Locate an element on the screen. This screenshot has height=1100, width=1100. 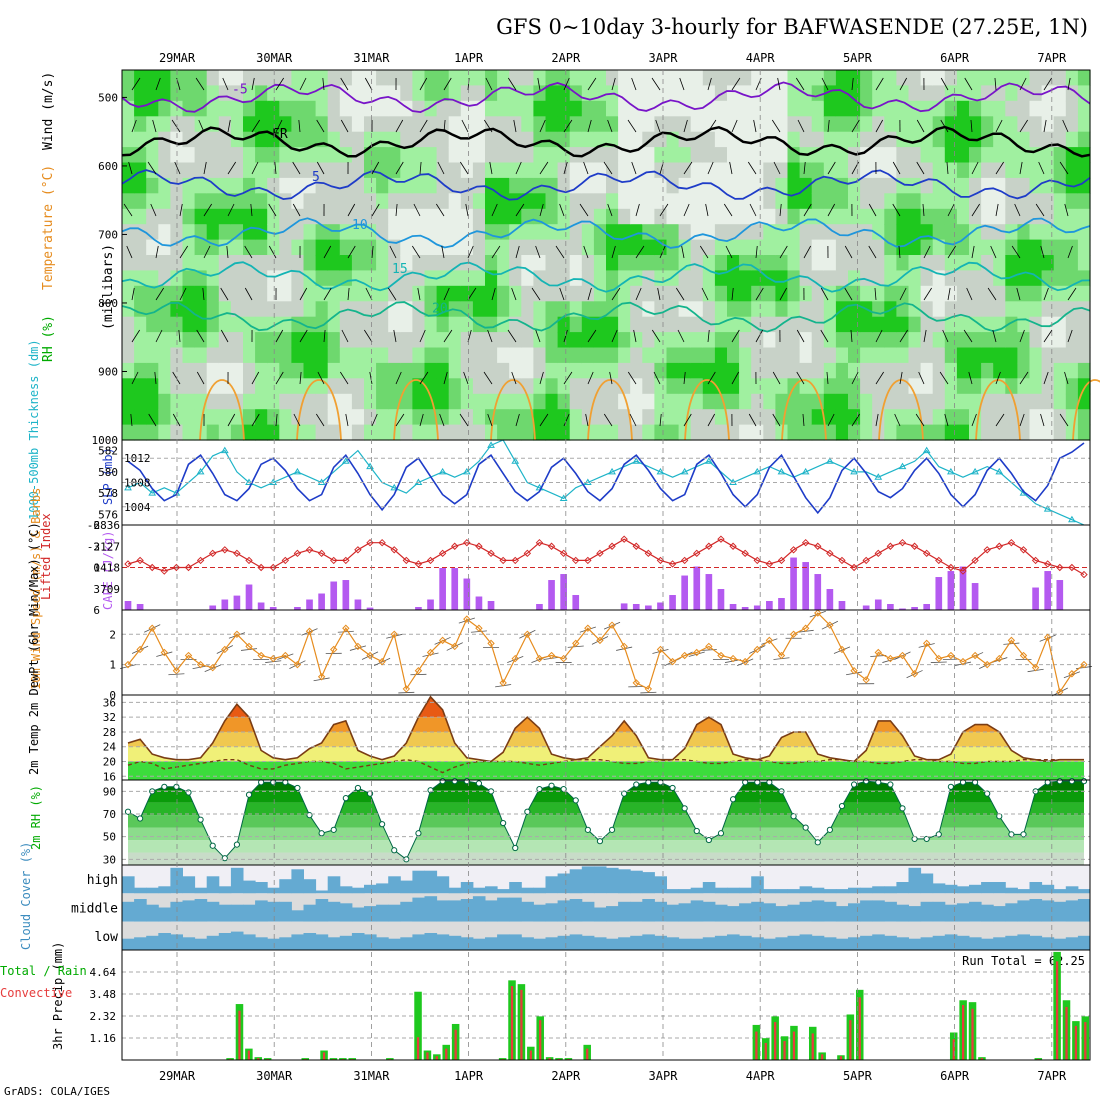
isotherm-label: 20 is located at coordinates (440, 309).